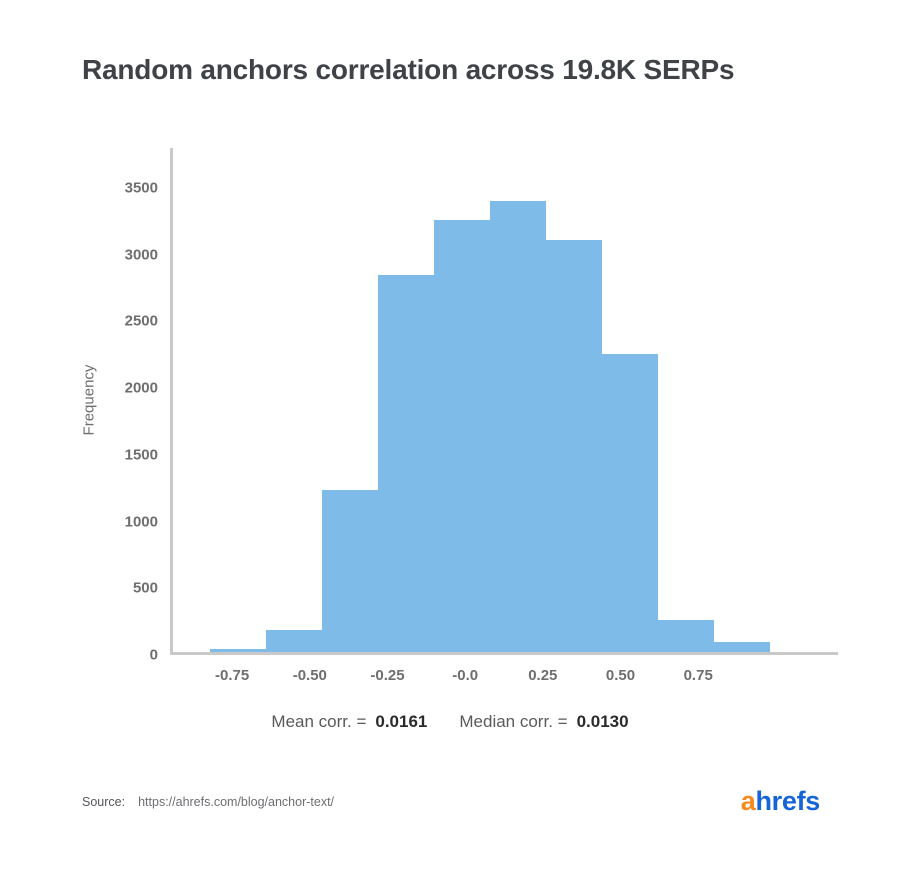  Describe the element at coordinates (141, 522) in the screenshot. I see `y-tick-label: 1000` at that location.